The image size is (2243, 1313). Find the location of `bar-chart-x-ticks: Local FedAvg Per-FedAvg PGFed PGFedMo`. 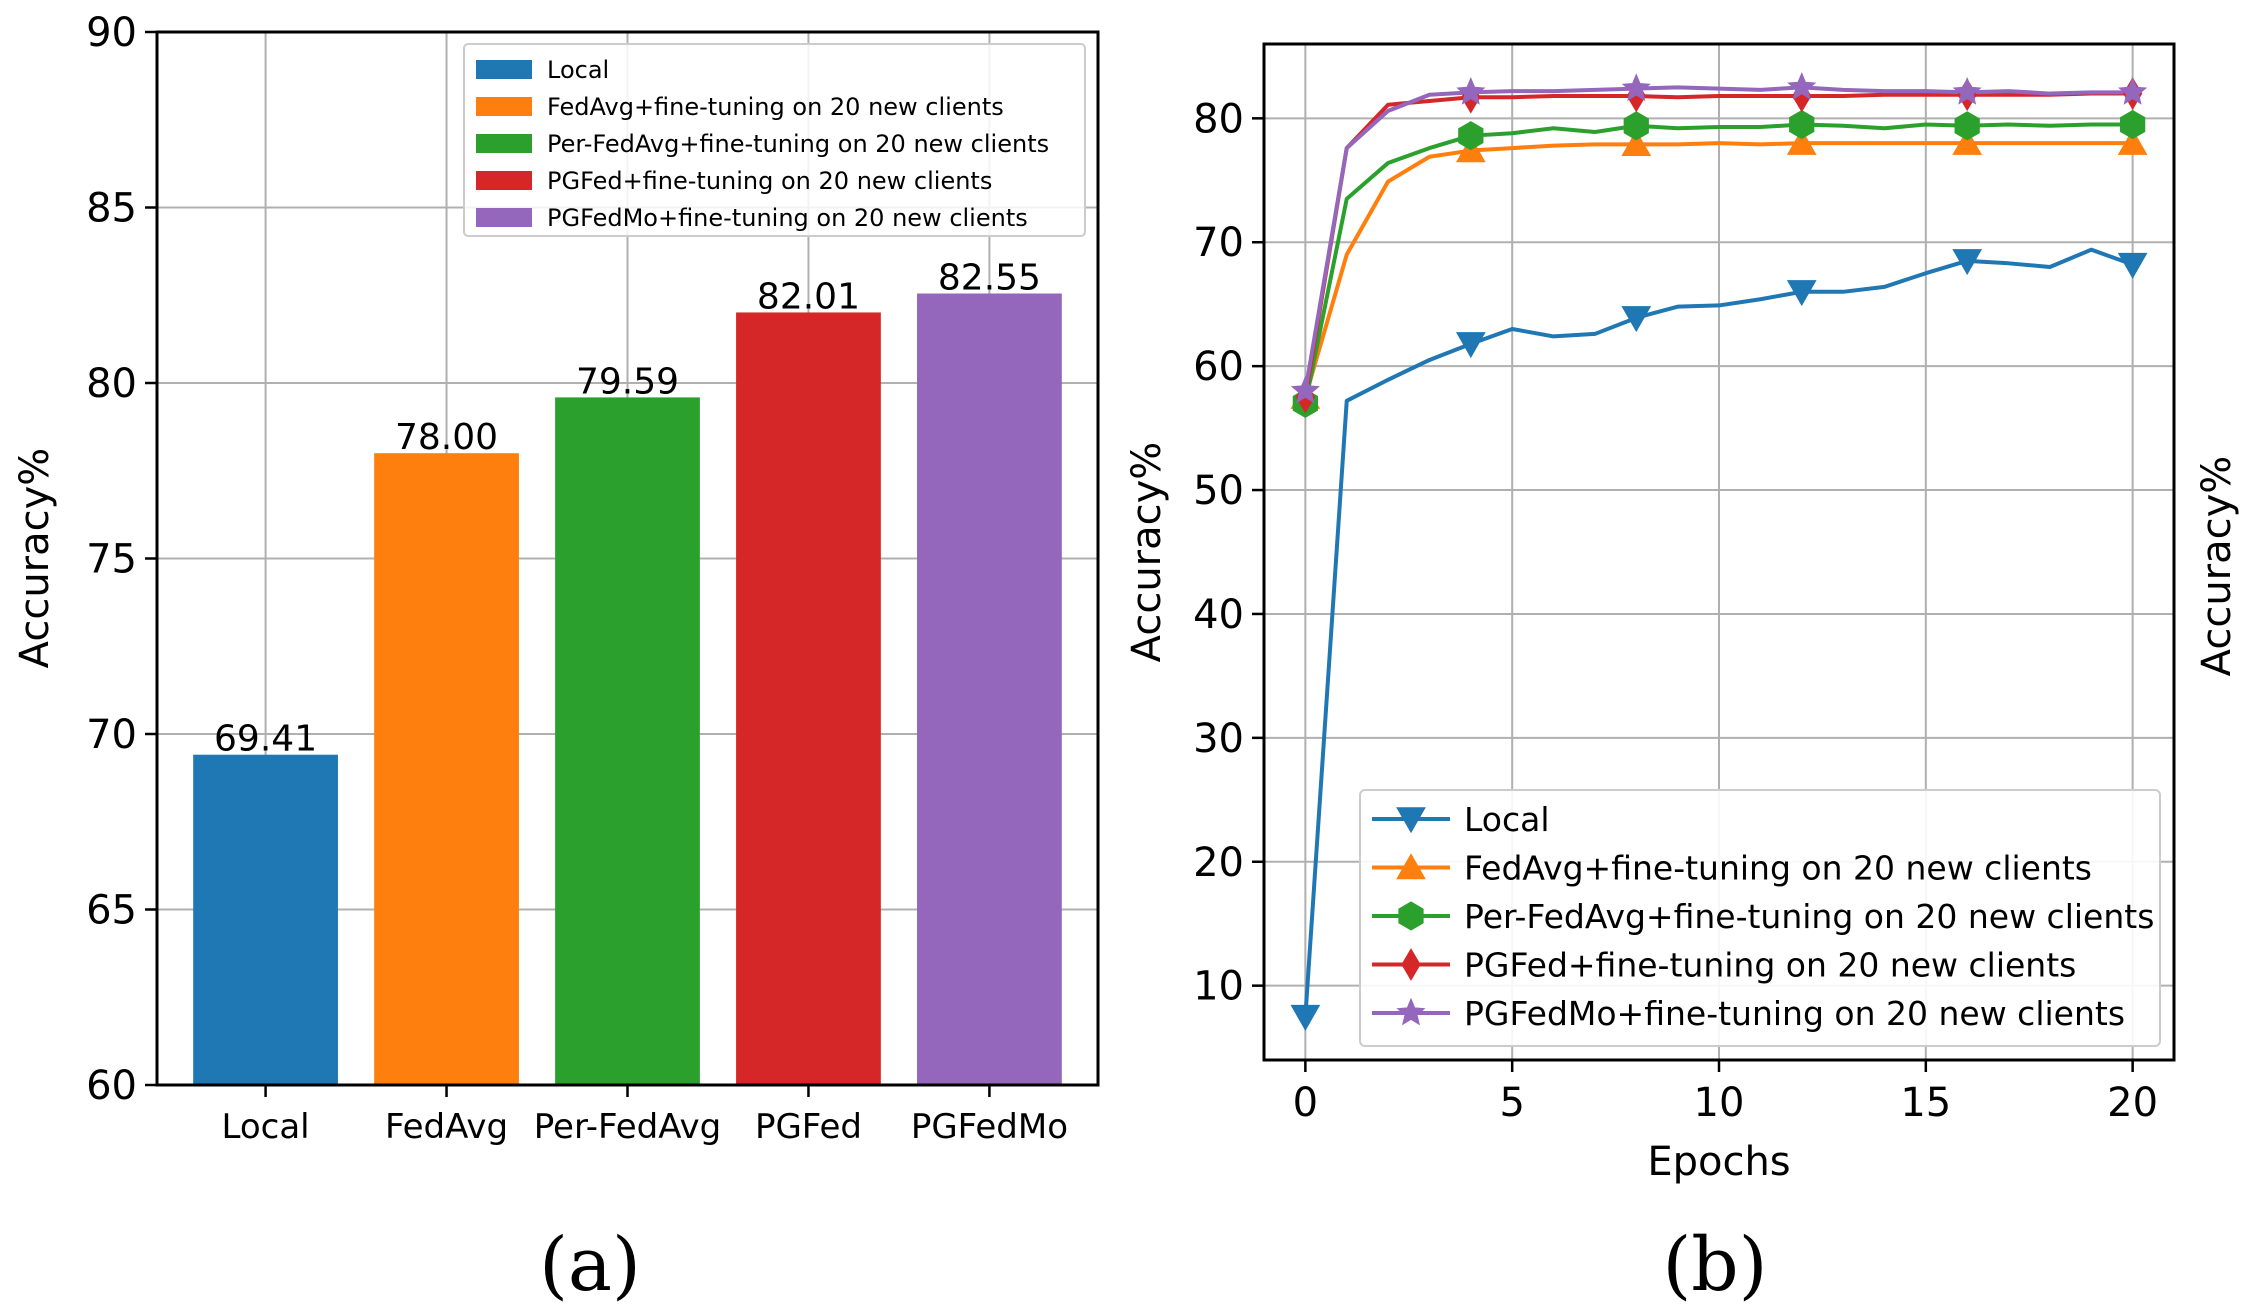

bar-chart-x-ticks: Local FedAvg Per-FedAvg PGFed PGFedMo is located at coordinates (645, 1116).